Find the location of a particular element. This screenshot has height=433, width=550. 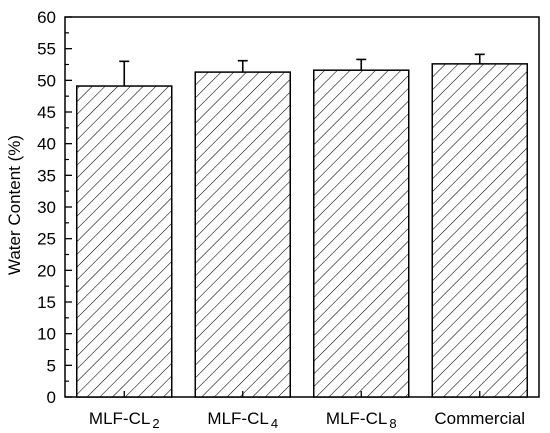

y-tick-label: 60 is located at coordinates (46, 17).